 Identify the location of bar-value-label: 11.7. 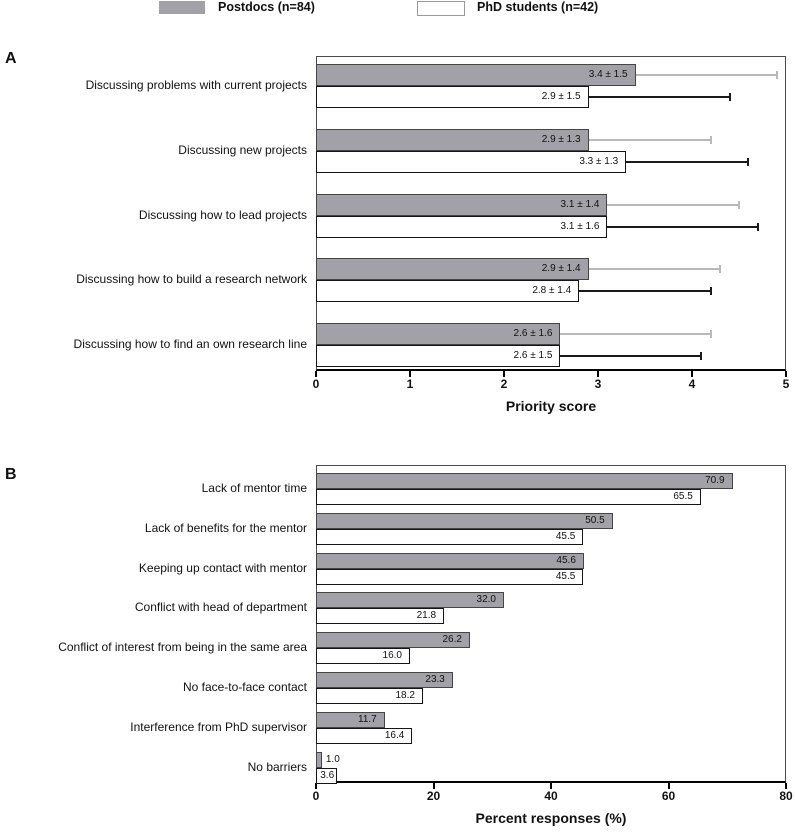
(367, 719).